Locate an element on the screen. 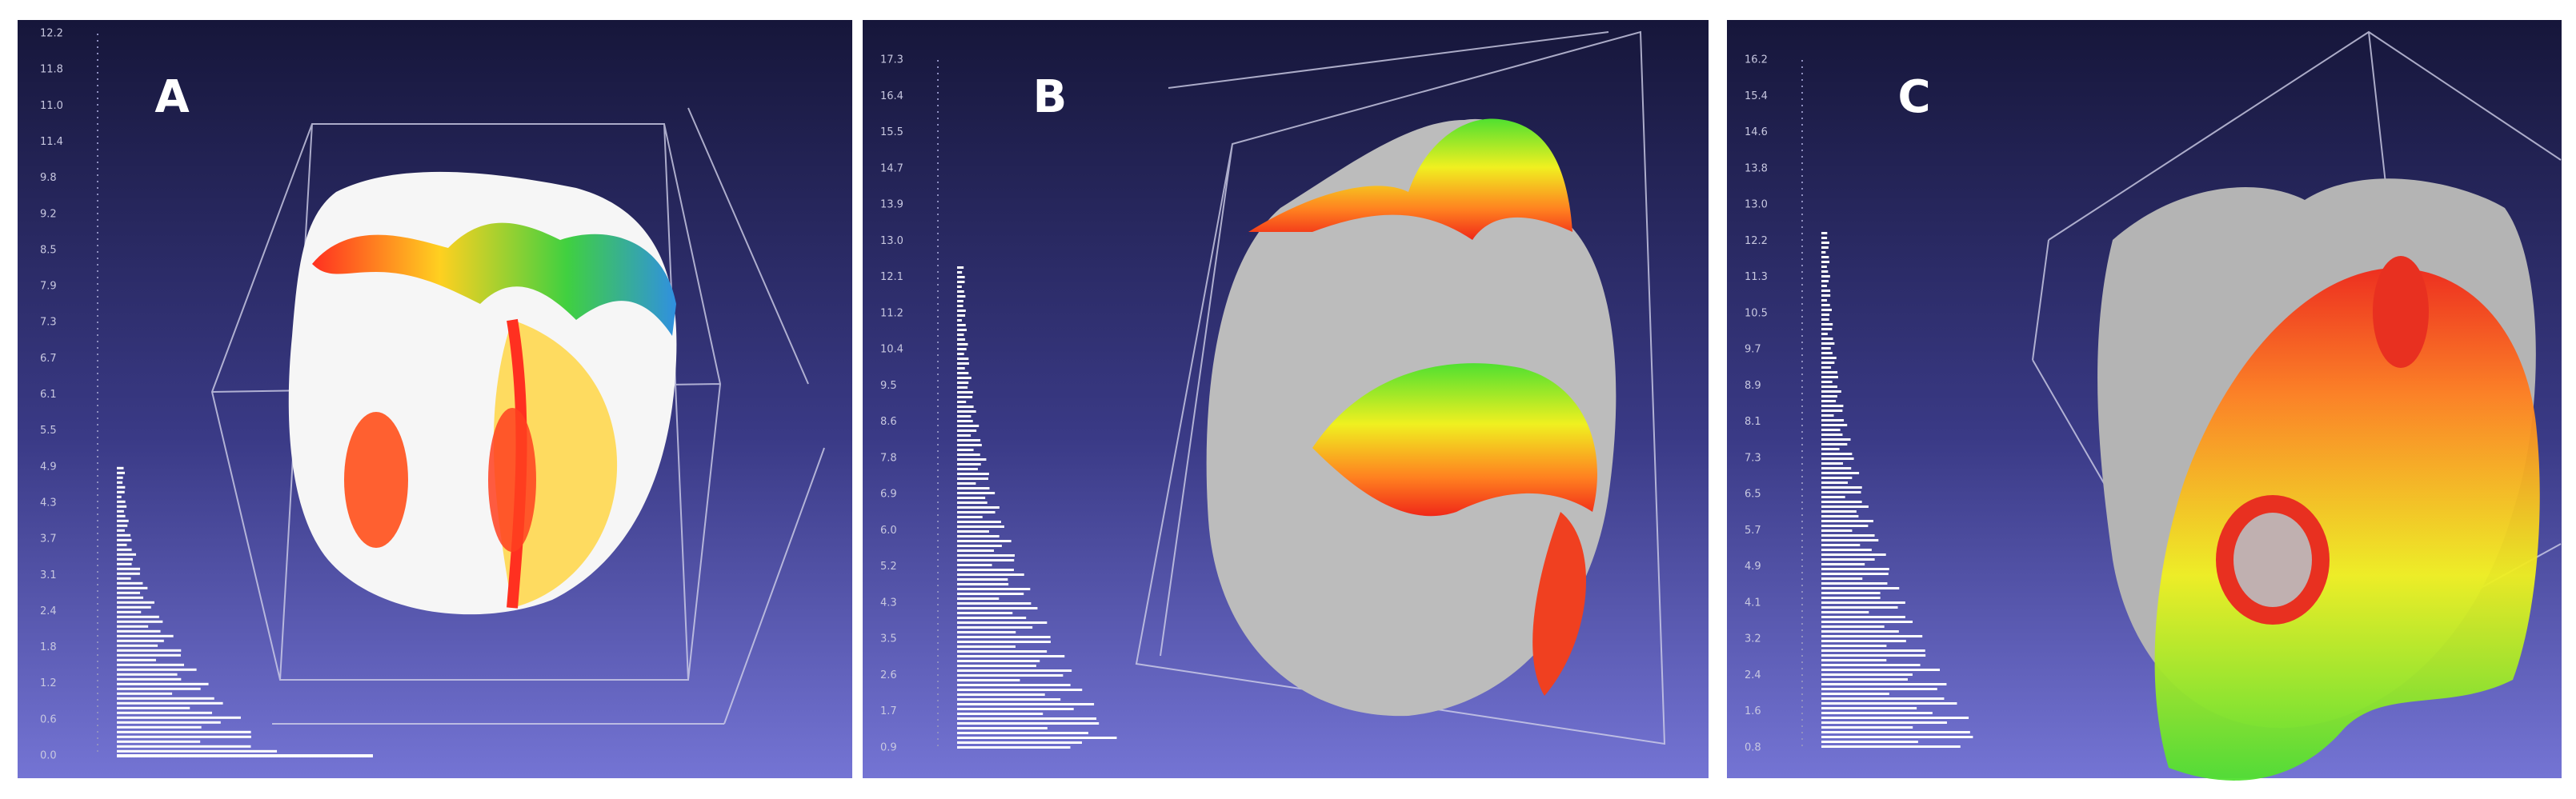 This screenshot has height=799, width=2576. scale-label: 8.1 is located at coordinates (1753, 422).